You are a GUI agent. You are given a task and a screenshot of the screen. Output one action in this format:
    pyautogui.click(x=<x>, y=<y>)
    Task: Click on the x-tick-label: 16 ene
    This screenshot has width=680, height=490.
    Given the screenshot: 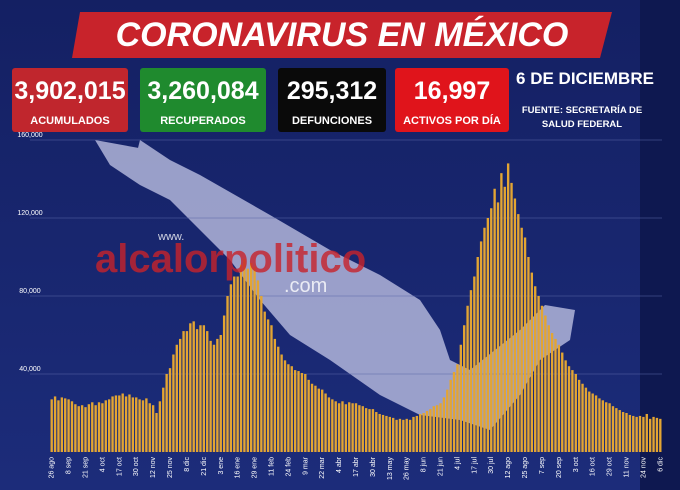 What is the action you would take?
    pyautogui.click(x=238, y=468)
    